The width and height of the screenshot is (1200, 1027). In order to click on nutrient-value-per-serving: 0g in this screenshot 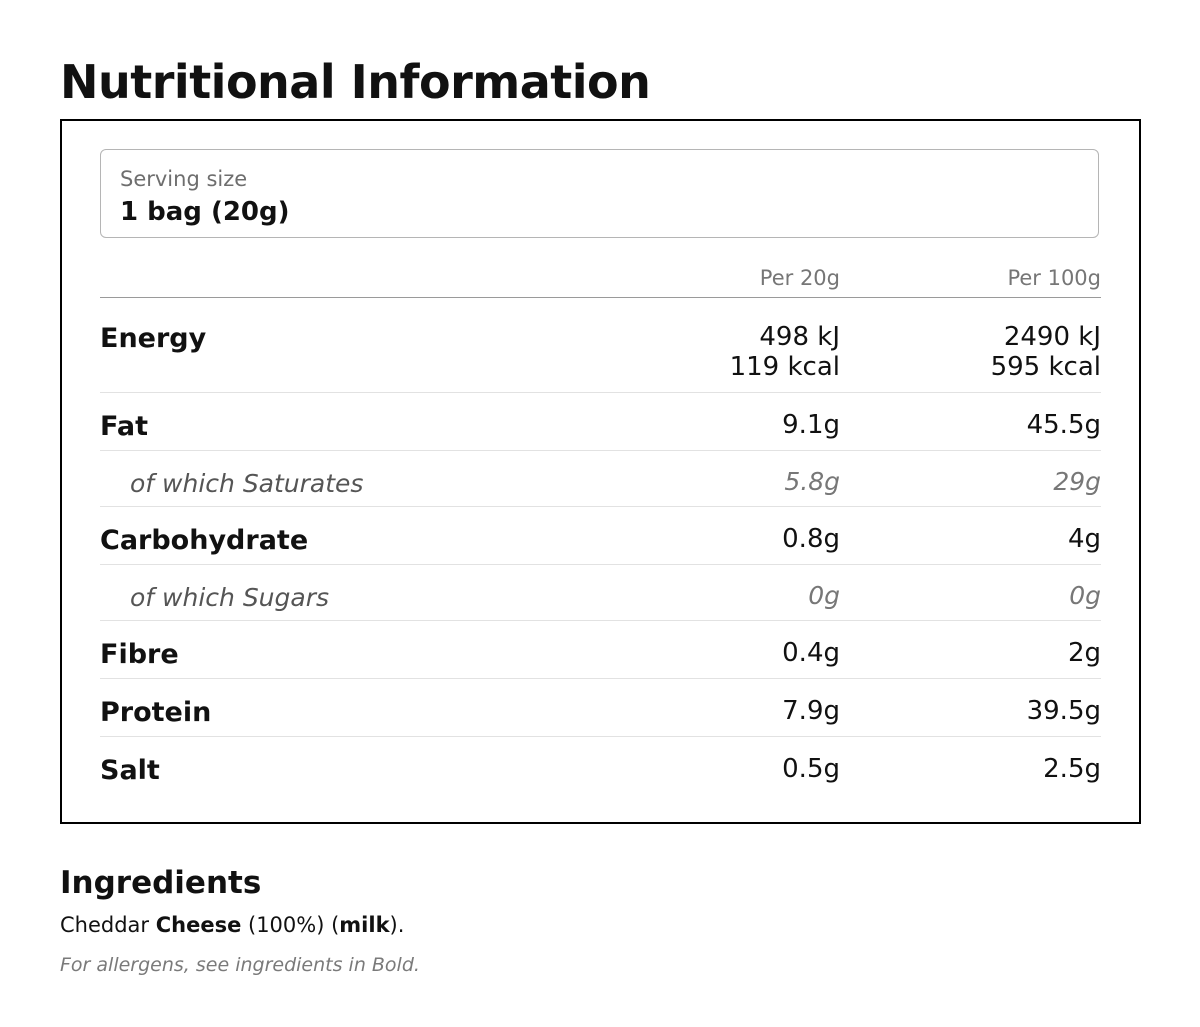, I will do `click(824, 595)`.